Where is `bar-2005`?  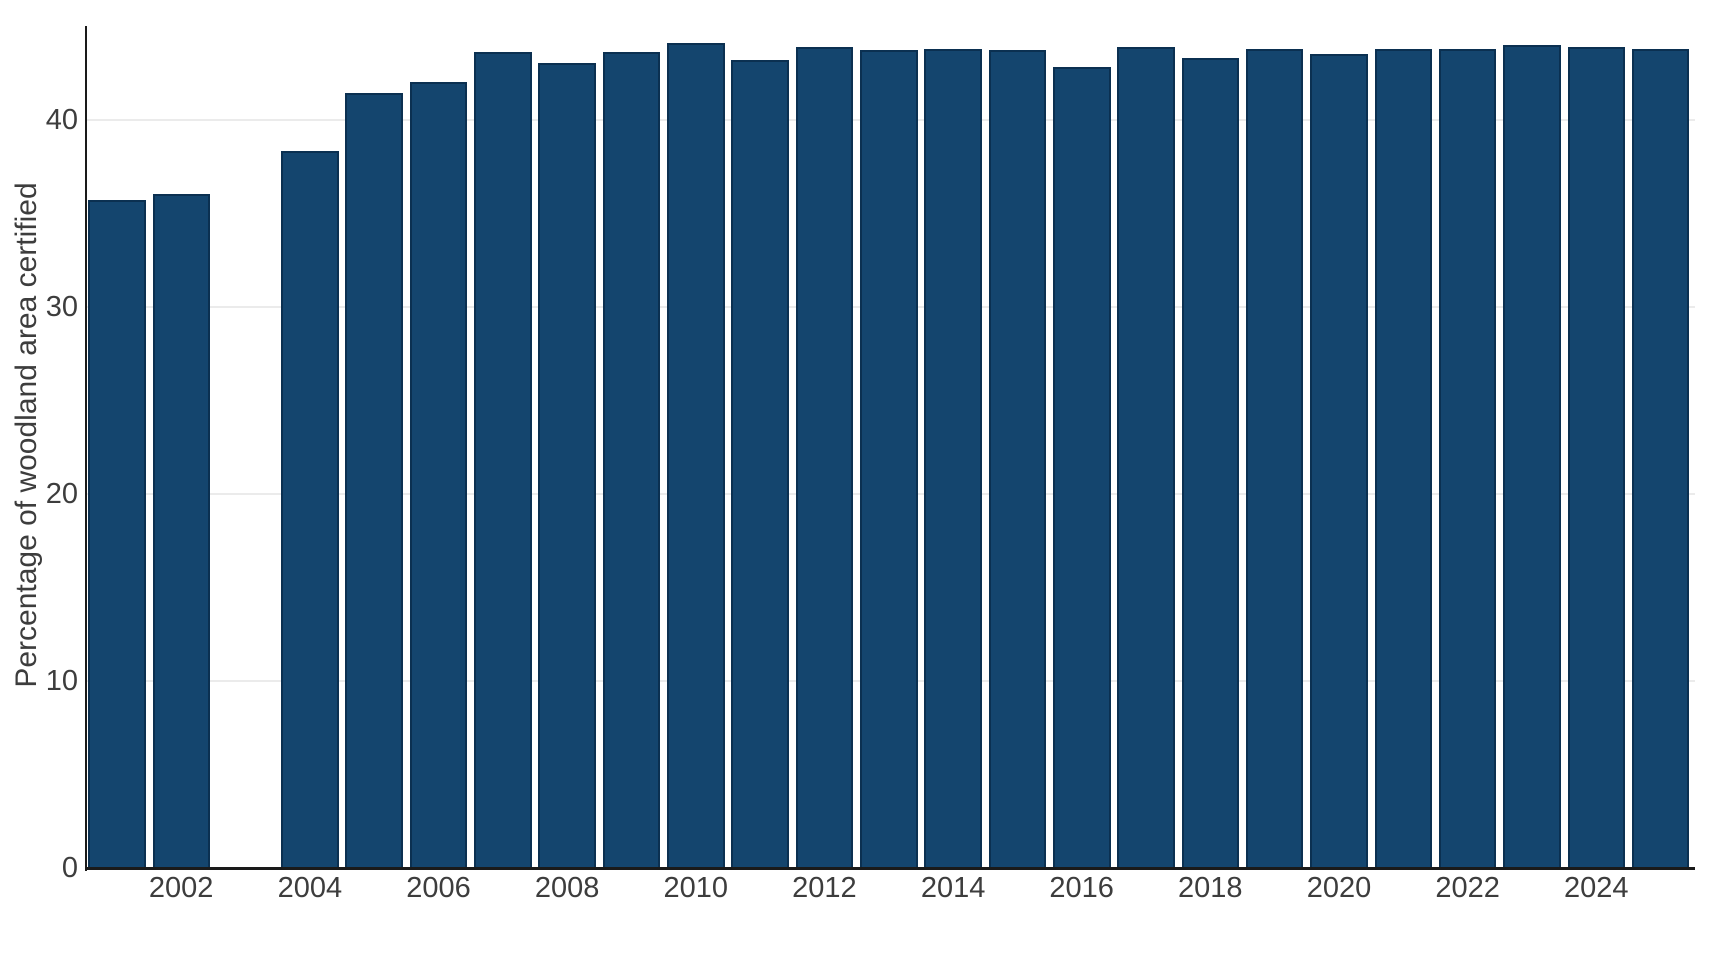
bar-2005 is located at coordinates (374, 480).